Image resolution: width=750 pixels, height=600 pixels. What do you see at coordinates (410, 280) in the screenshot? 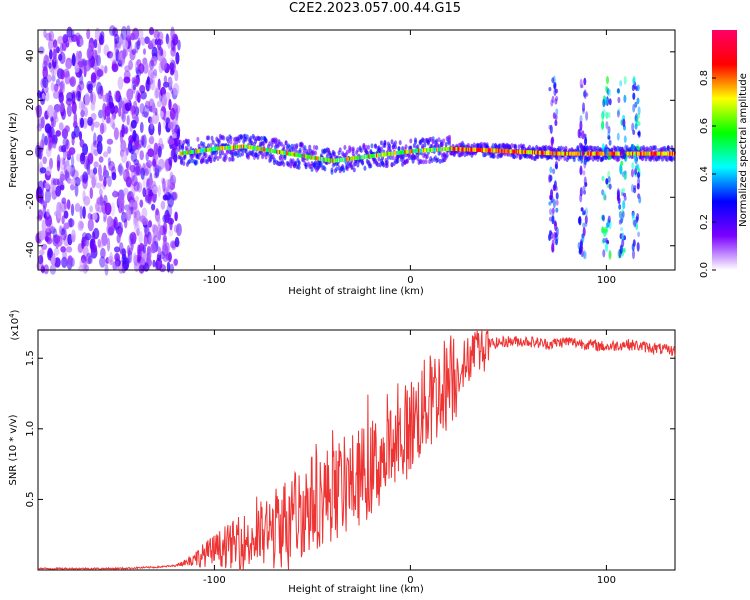
I see `heatmap-xtick-label: 0` at bounding box center [410, 280].